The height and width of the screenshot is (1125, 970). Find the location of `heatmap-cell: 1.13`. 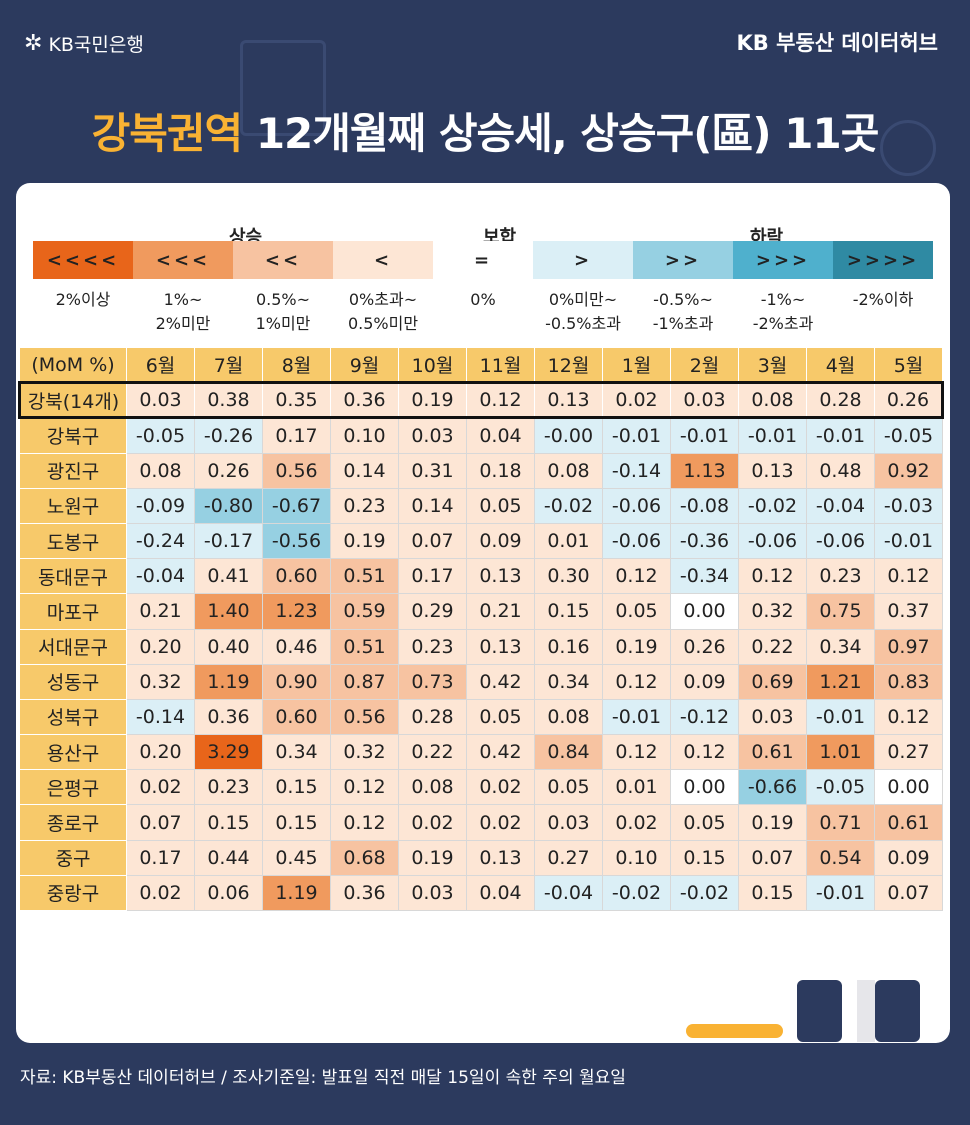

heatmap-cell: 1.13 is located at coordinates (704, 470).